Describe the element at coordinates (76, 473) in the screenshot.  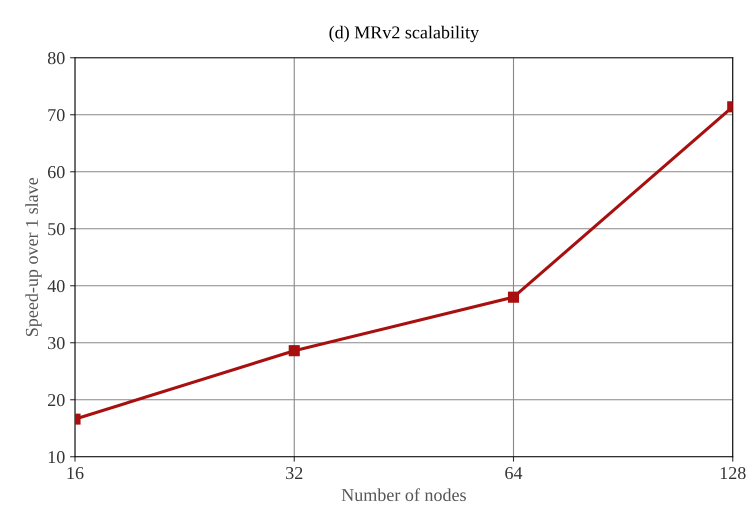
I see `x-tick-label: 16` at that location.